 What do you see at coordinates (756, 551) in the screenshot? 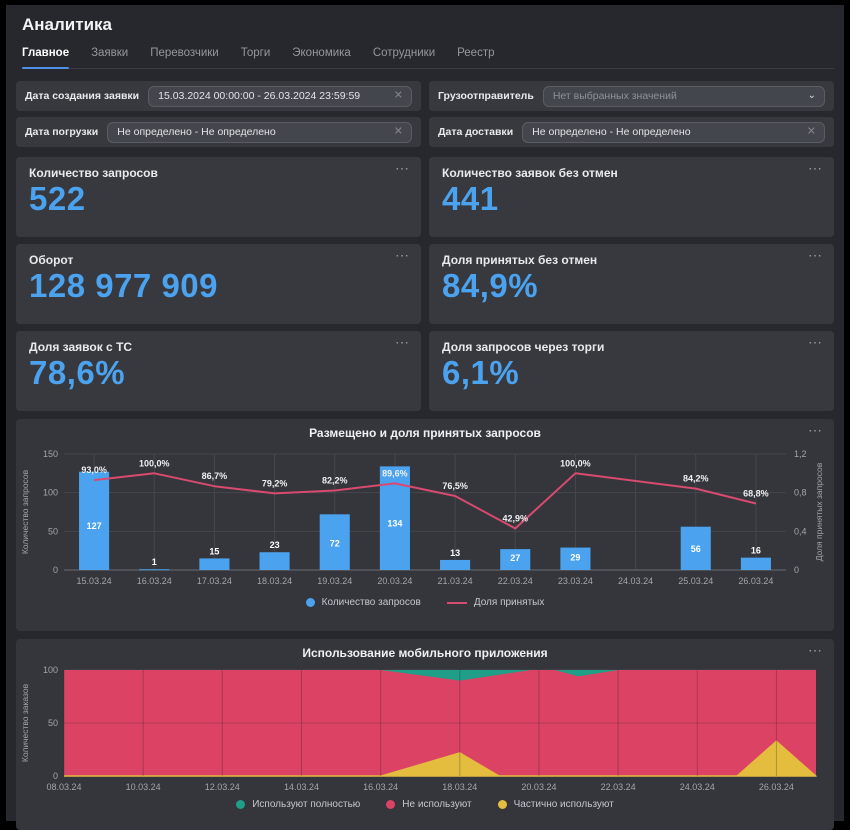
I see `svg-text: 16` at bounding box center [756, 551].